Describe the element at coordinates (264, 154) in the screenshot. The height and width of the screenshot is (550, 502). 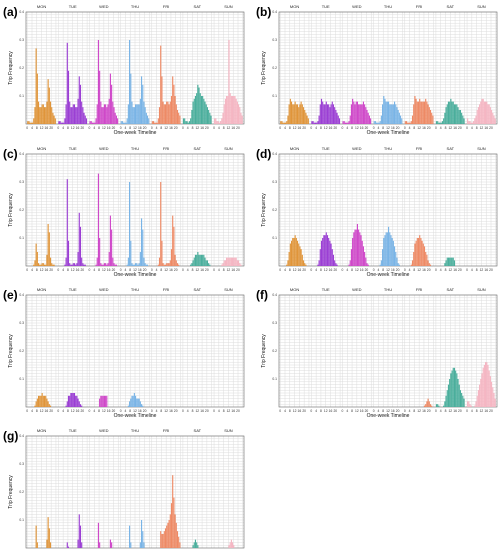
I see `panel-label-d: (d)` at that location.